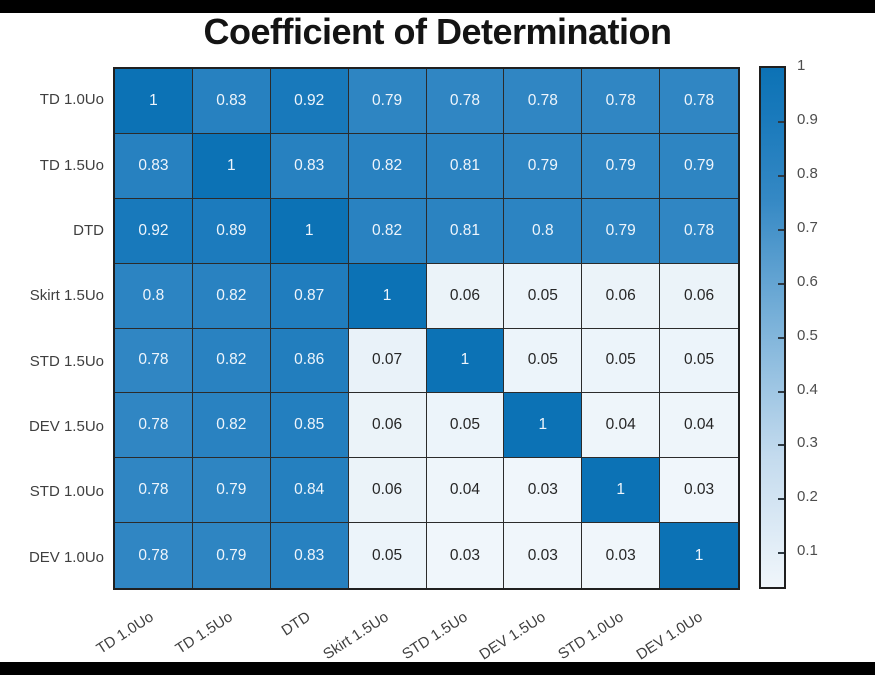 The image size is (875, 675). Describe the element at coordinates (66, 296) in the screenshot. I see `y-tick-label: Skirt 1.5Uo` at that location.